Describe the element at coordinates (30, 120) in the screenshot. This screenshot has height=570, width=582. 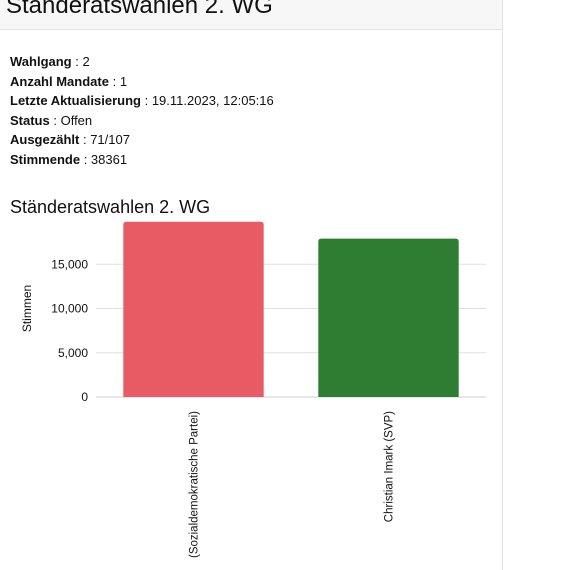
I see `info-label: Status` at that location.